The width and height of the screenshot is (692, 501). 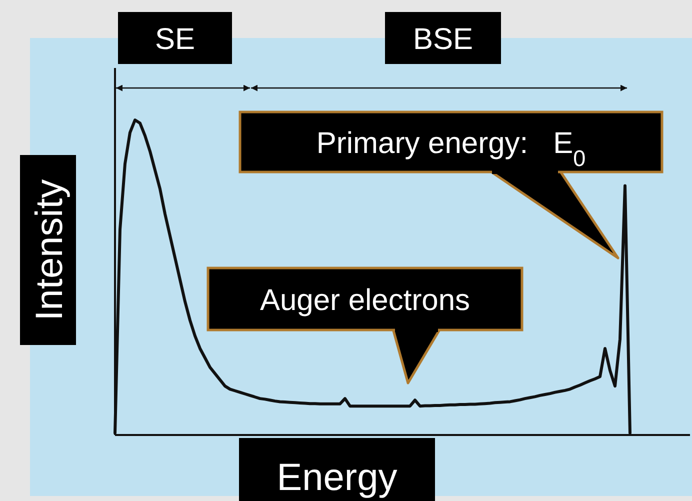 I want to click on text: SE, so click(x=175, y=39).